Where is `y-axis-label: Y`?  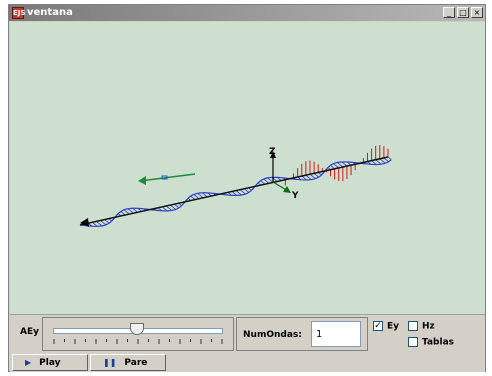
y-axis-label: Y is located at coordinates (295, 196).